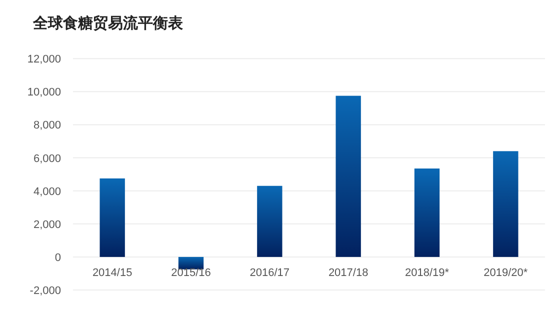 The image size is (554, 331). Describe the element at coordinates (112, 272) in the screenshot. I see `x-tick-label: 2014/15` at that location.